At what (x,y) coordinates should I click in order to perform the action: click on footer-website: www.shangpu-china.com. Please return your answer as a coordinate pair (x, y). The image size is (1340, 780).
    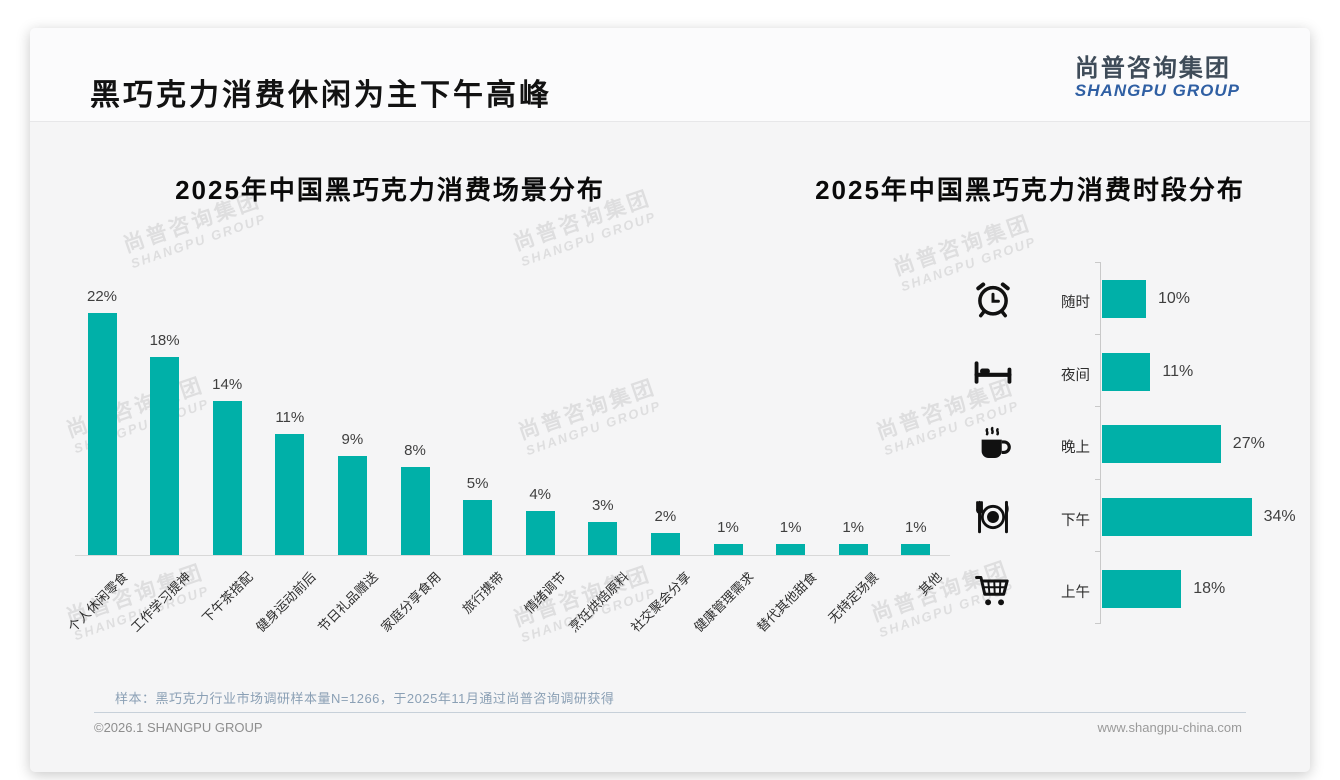
    Looking at the image, I should click on (1169, 727).